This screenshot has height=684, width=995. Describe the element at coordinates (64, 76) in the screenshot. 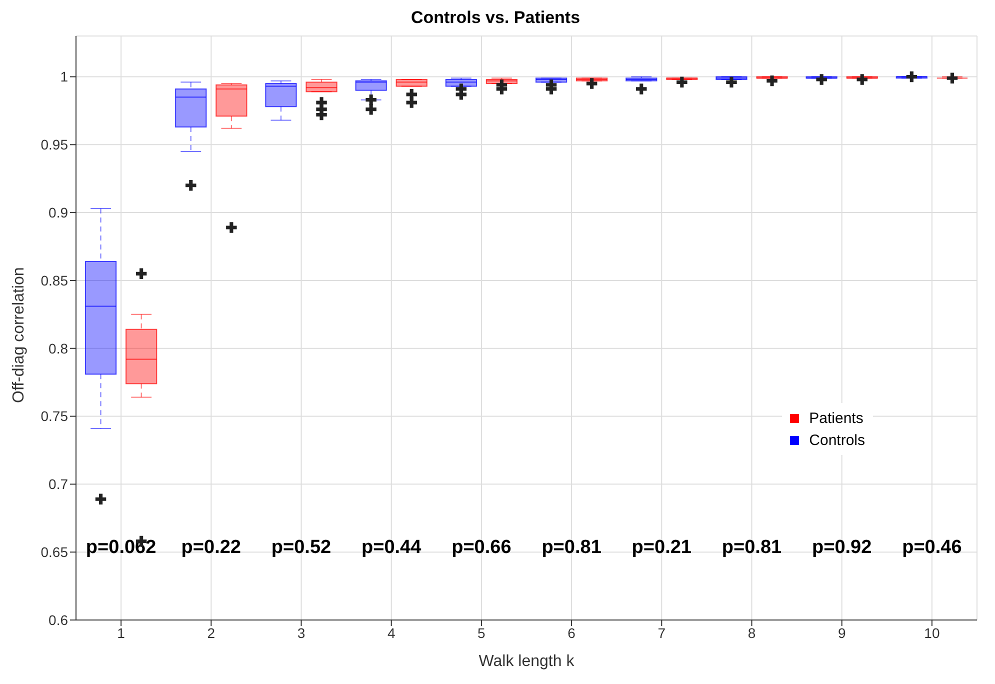

I see `y-tick-label: 1` at that location.